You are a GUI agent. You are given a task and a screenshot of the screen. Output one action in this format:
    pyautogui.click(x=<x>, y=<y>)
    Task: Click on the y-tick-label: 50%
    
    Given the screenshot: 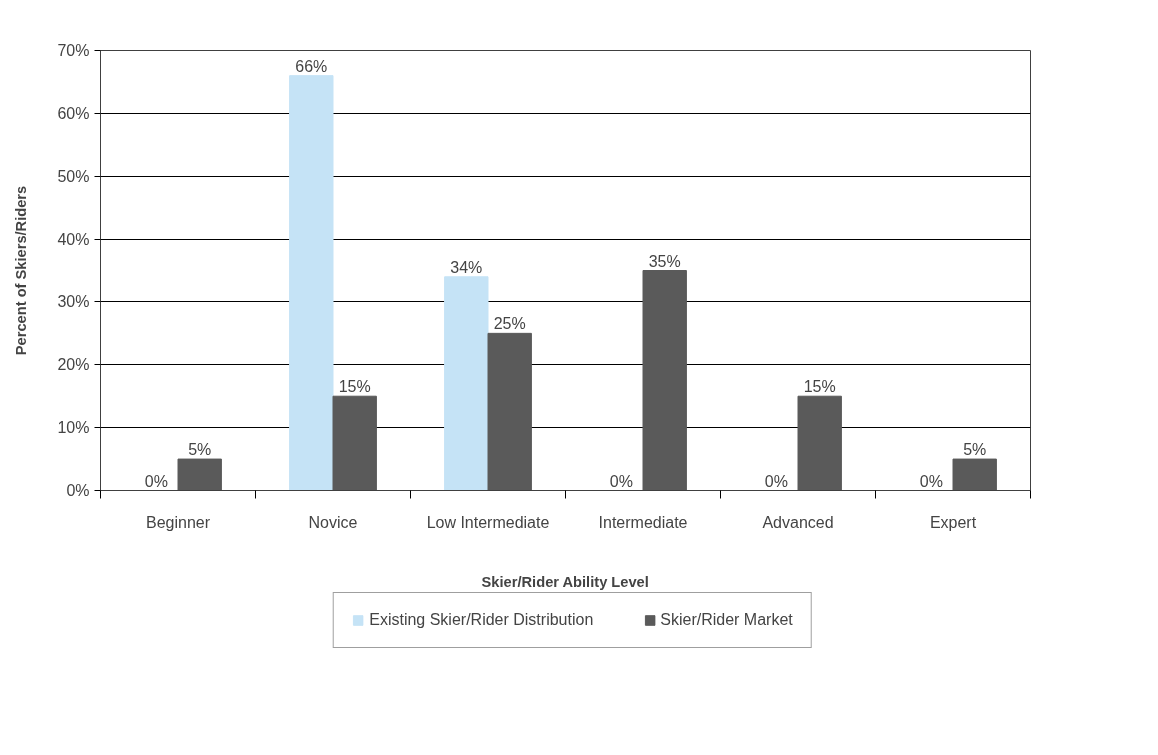 What is the action you would take?
    pyautogui.click(x=73, y=176)
    